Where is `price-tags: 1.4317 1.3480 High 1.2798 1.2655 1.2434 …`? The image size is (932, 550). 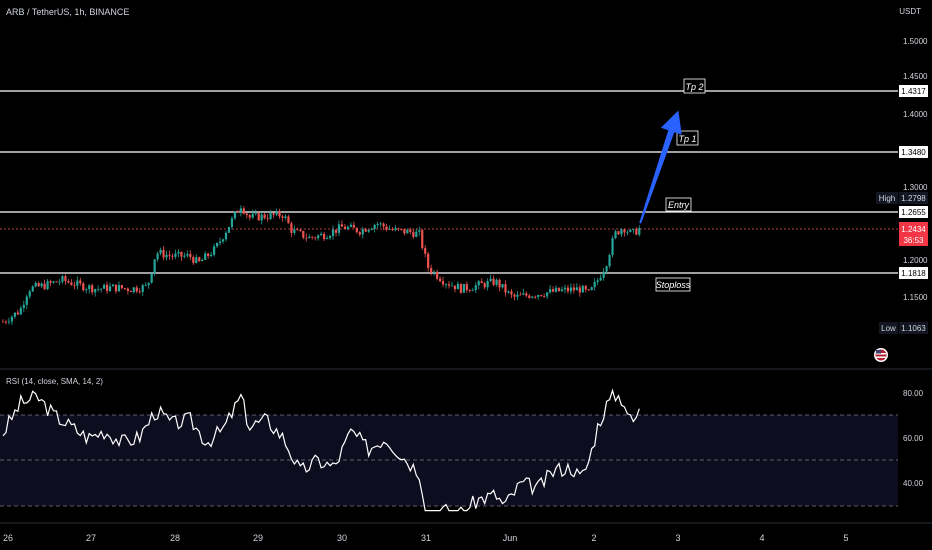 price-tags: 1.4317 1.3480 High 1.2798 1.2655 1.2434 … is located at coordinates (902, 209).